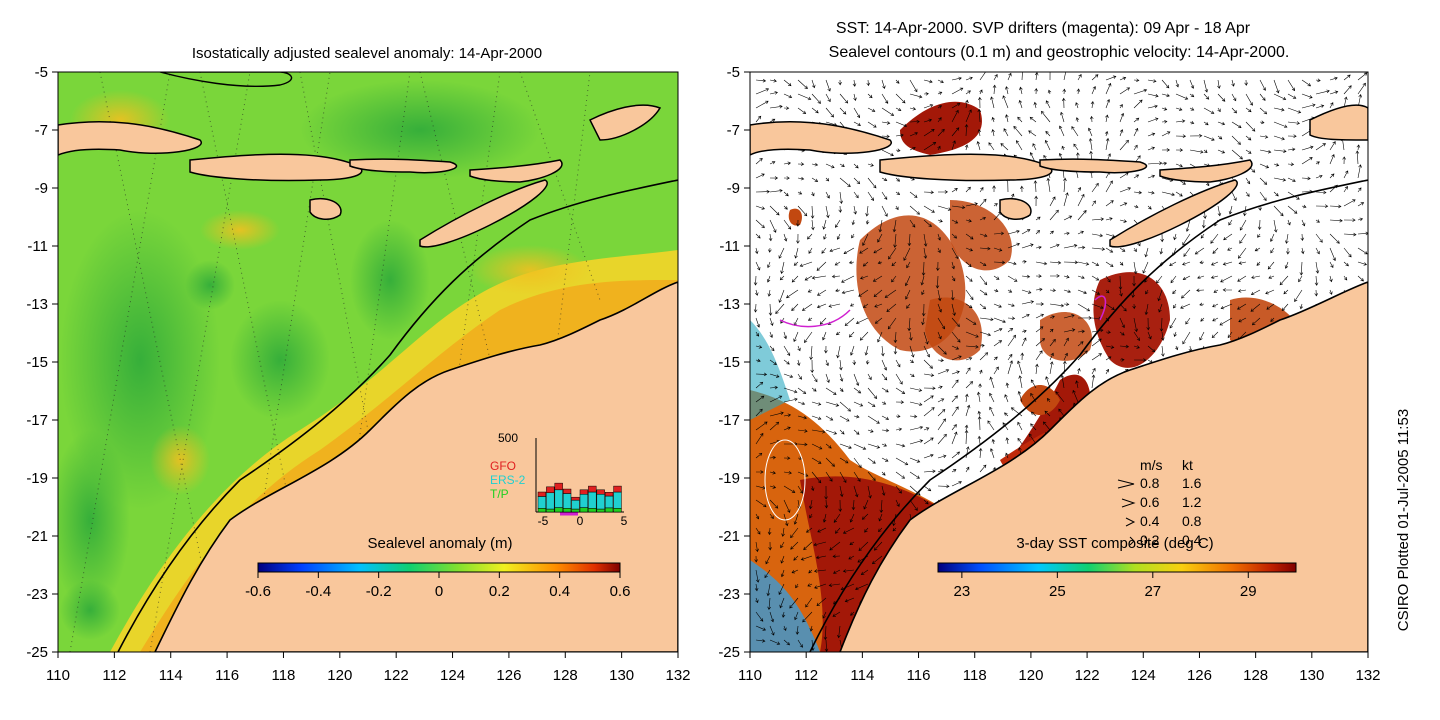 The image size is (1440, 720). What do you see at coordinates (729, 536) in the screenshot?
I see `lat-tick-label: -21` at bounding box center [729, 536].